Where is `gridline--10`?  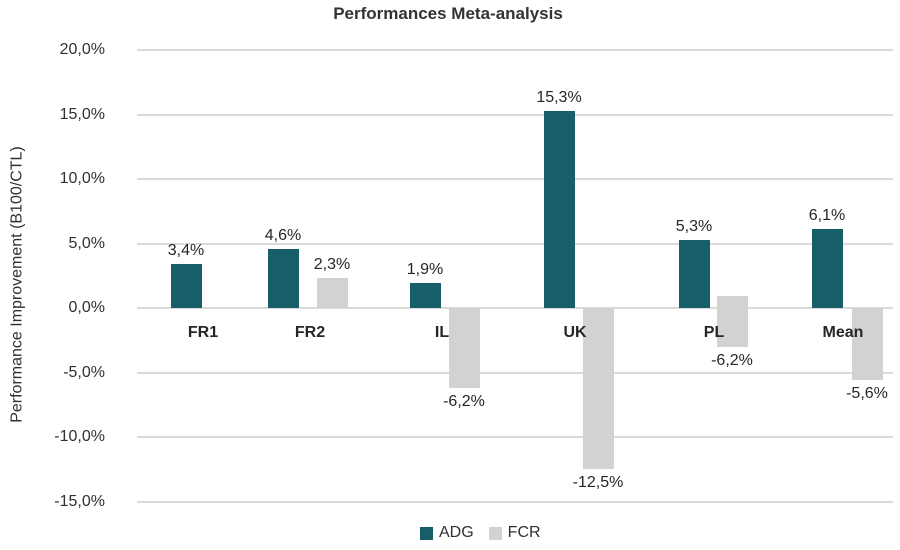
gridline--10 is located at coordinates (515, 437).